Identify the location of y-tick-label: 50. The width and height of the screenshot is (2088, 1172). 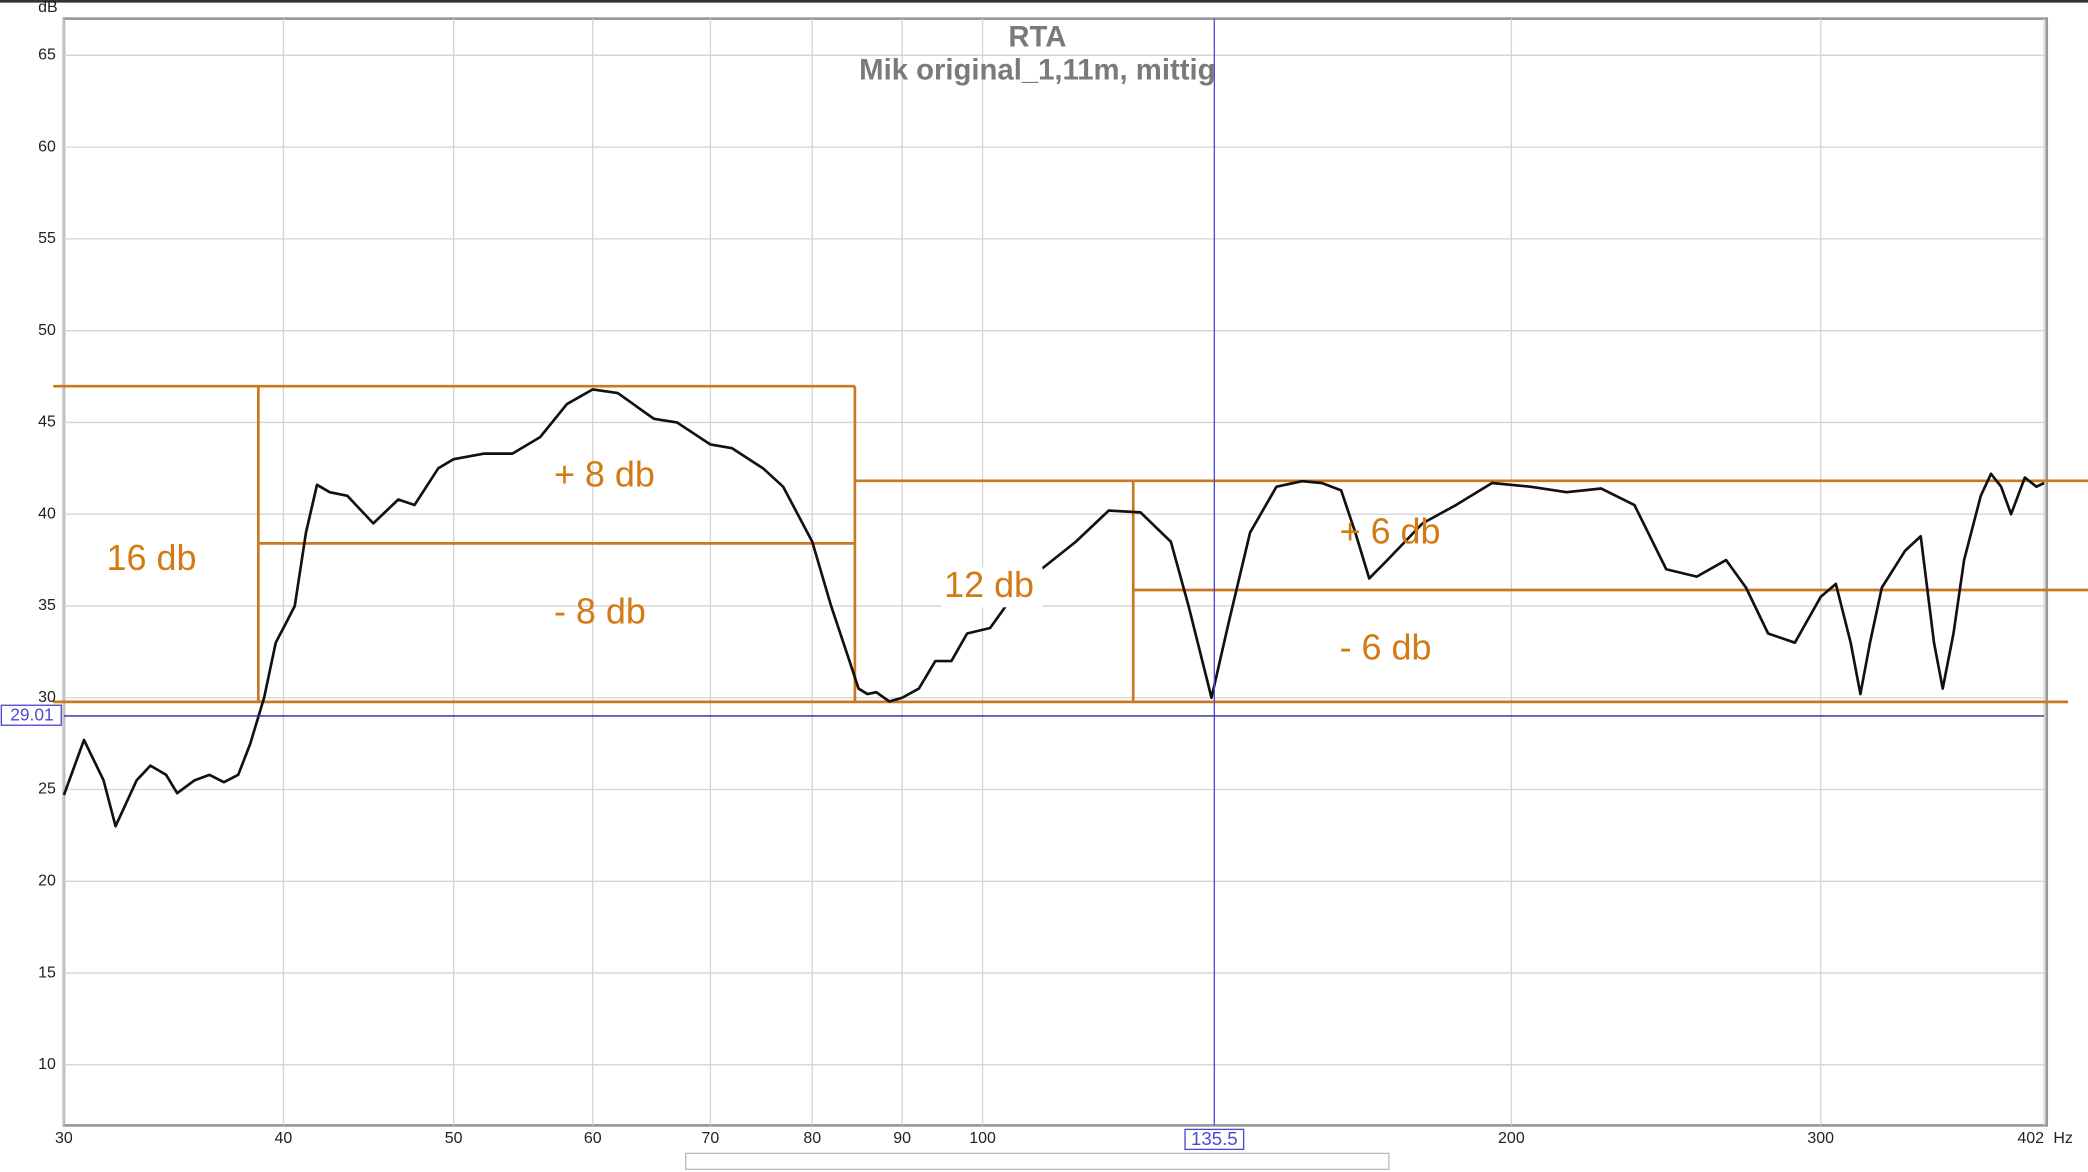
(47, 330).